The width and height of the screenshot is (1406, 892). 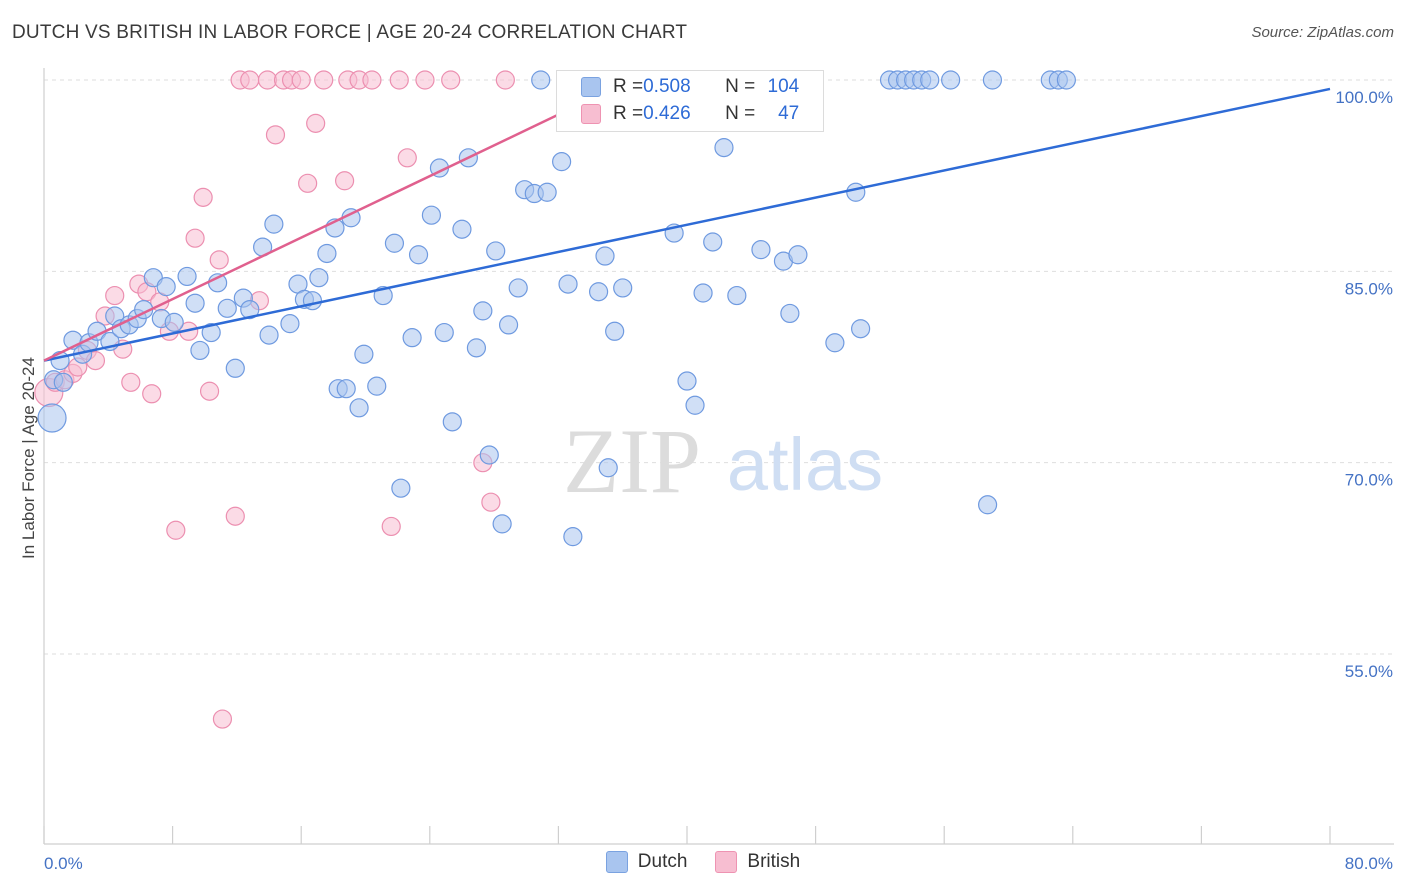 I want to click on dutch-r-value: 0.508, so click(x=667, y=86).